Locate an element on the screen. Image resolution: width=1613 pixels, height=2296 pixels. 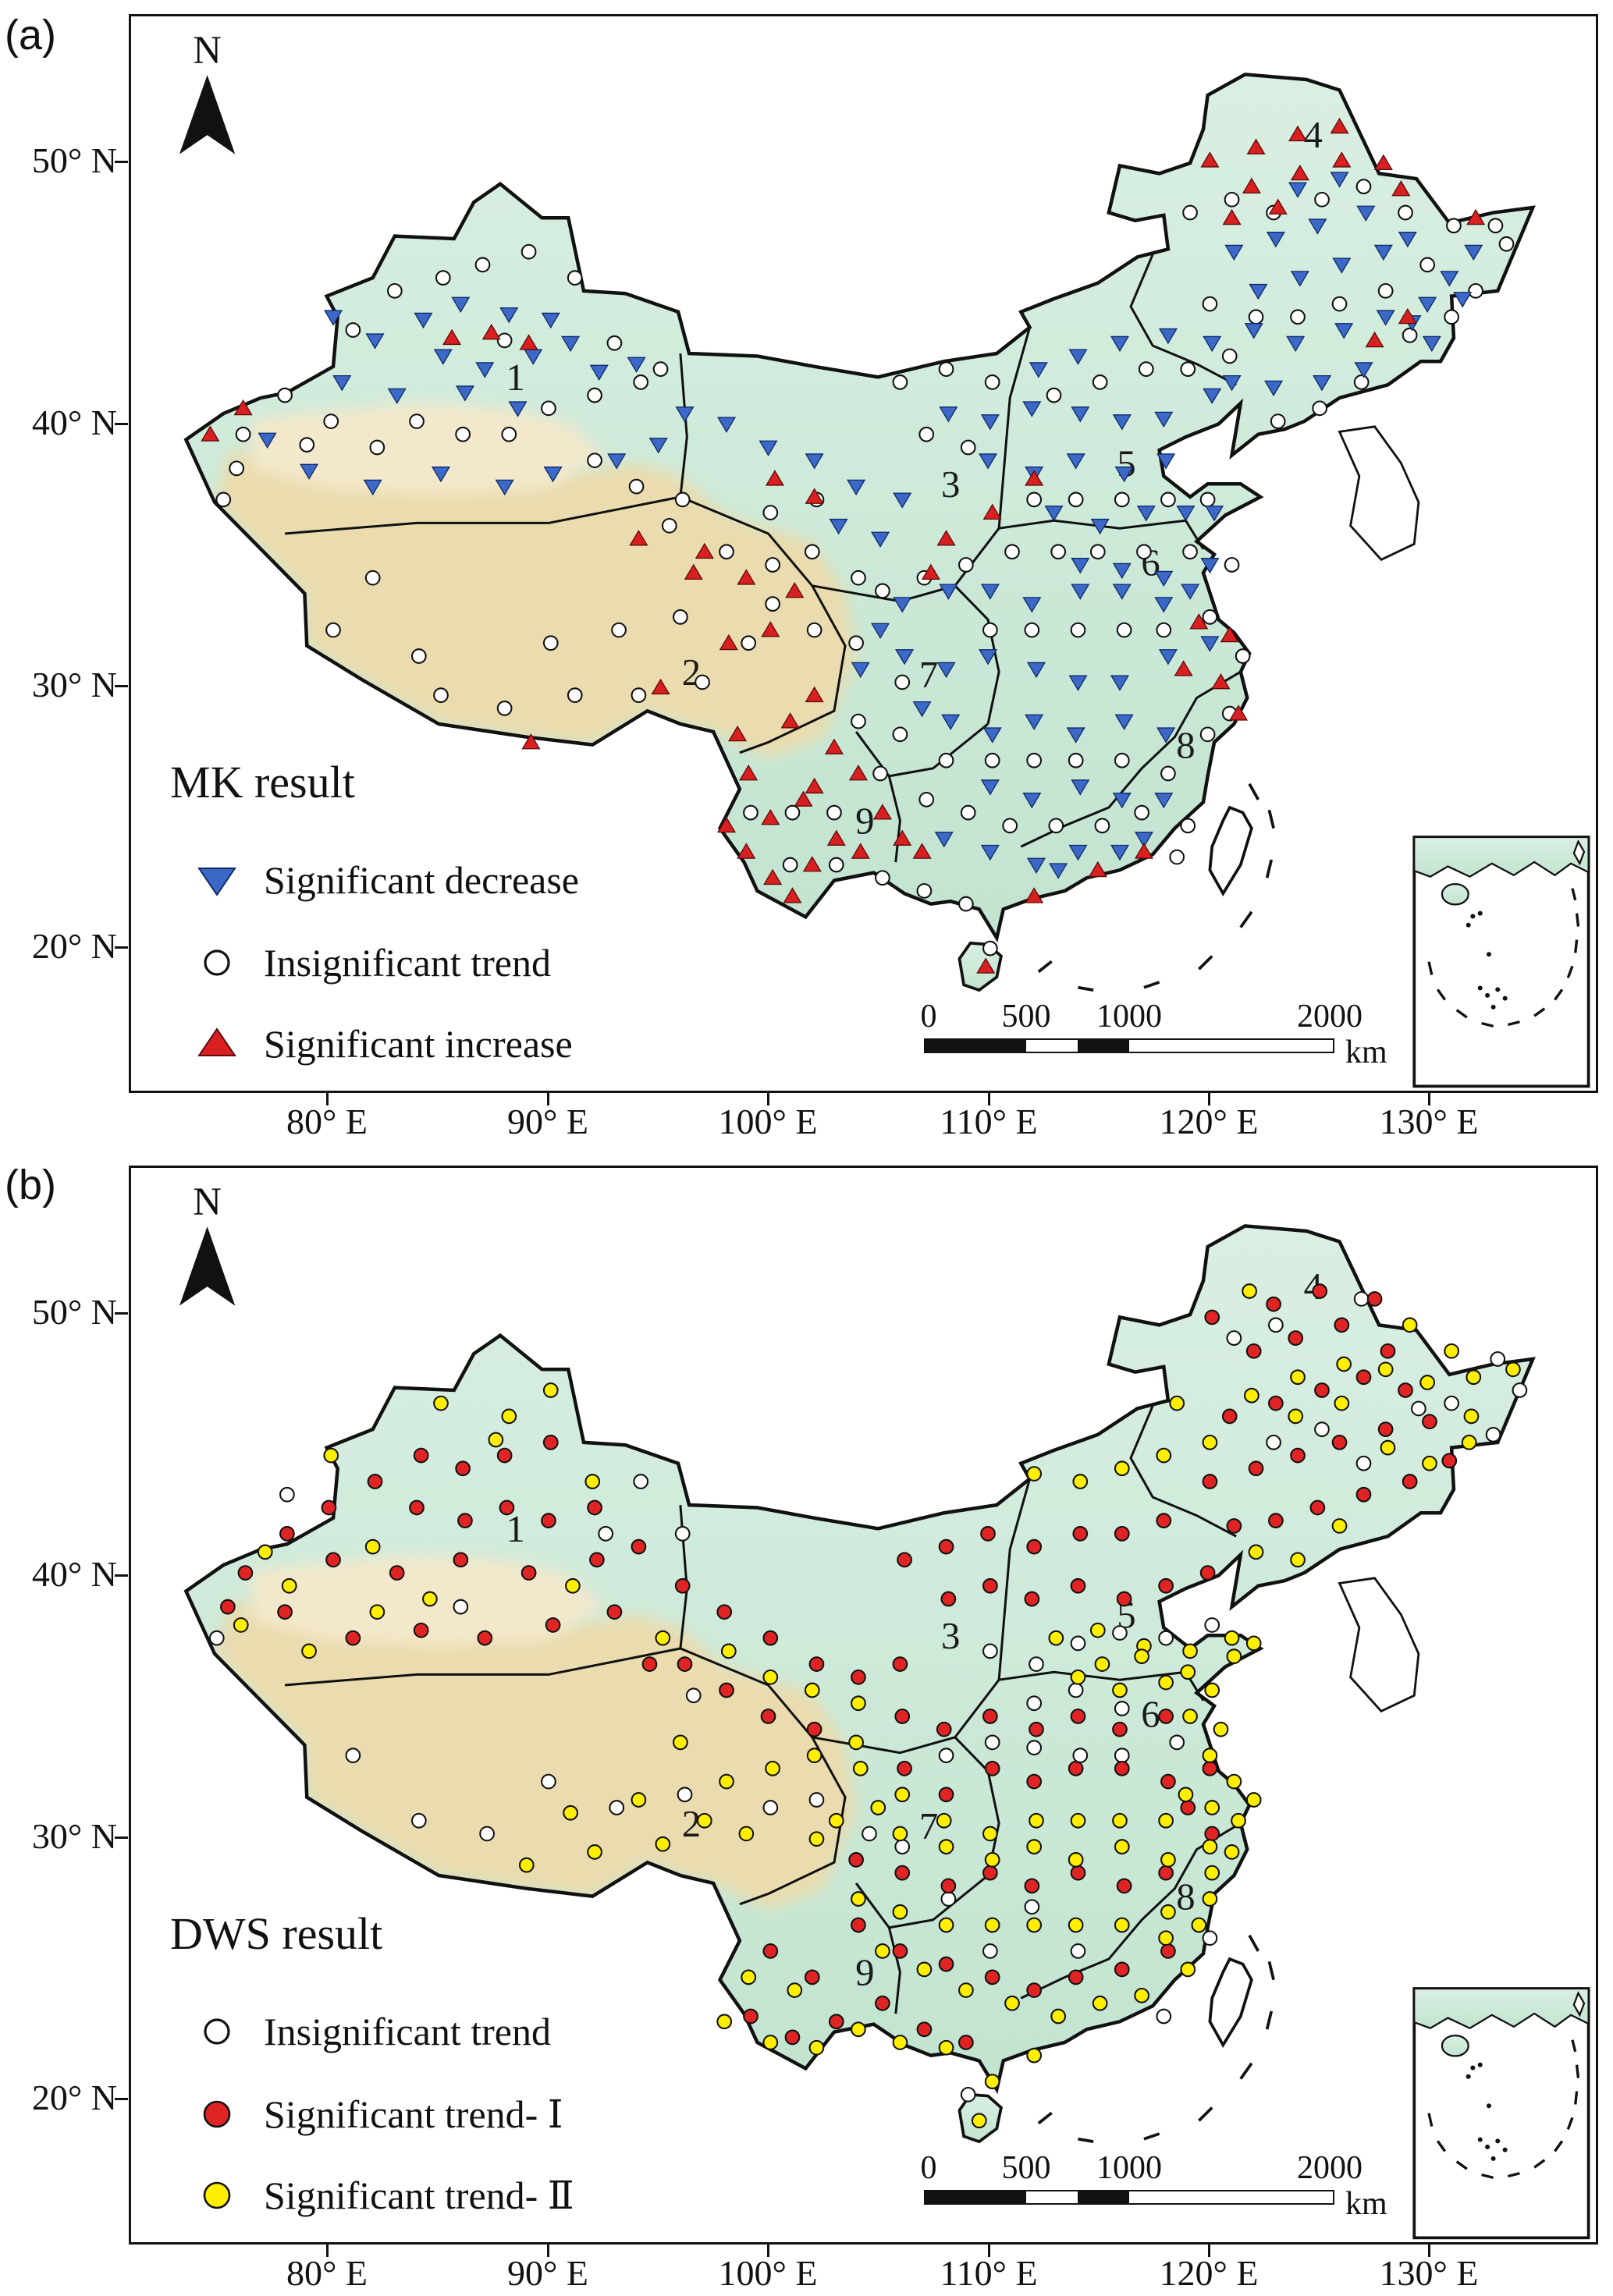
legend-item-label: Significant trend- Ⅰ is located at coordinates (413, 2114).